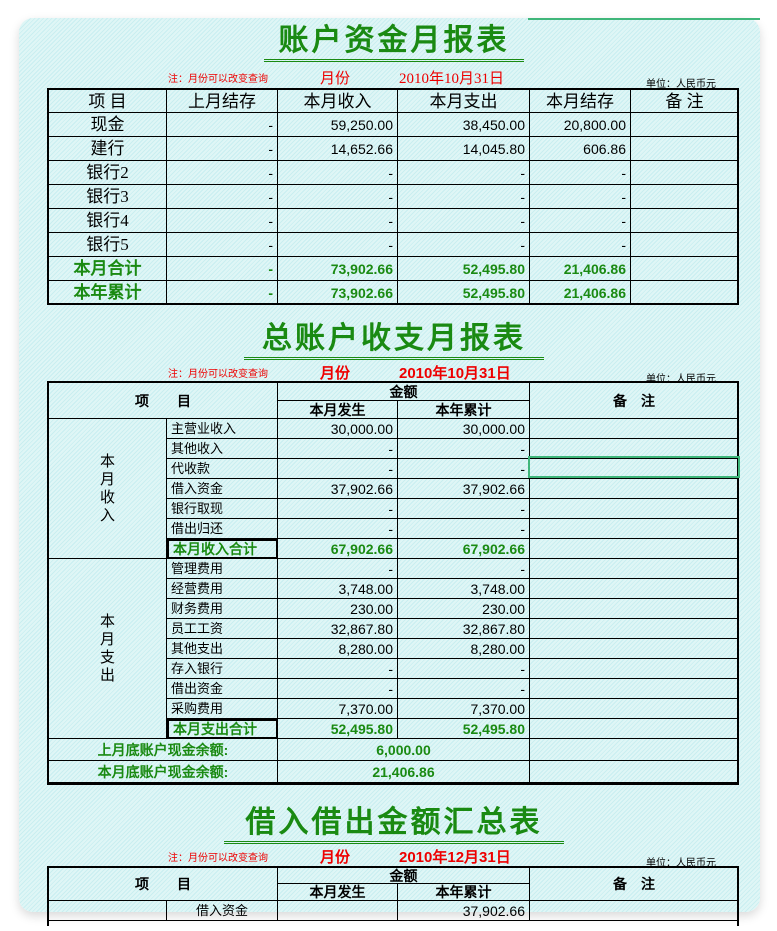 The image size is (777, 931). I want to click on report2-date: 2010年10月31日, so click(455, 373).